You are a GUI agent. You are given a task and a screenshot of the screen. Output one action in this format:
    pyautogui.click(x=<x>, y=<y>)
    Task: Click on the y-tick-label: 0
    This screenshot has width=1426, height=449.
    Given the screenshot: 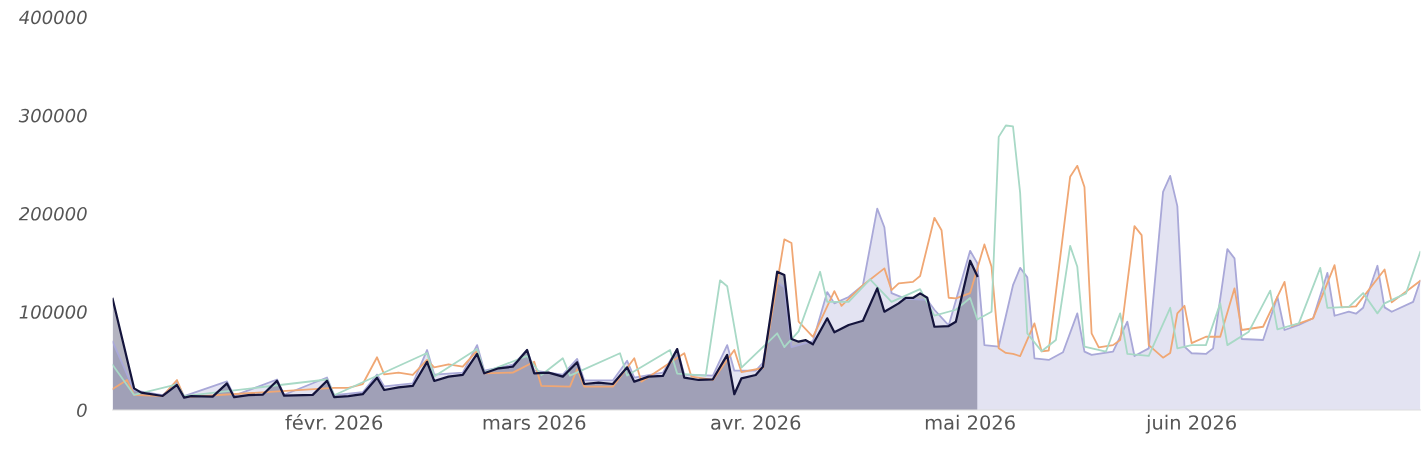 What is the action you would take?
    pyautogui.click(x=82, y=410)
    